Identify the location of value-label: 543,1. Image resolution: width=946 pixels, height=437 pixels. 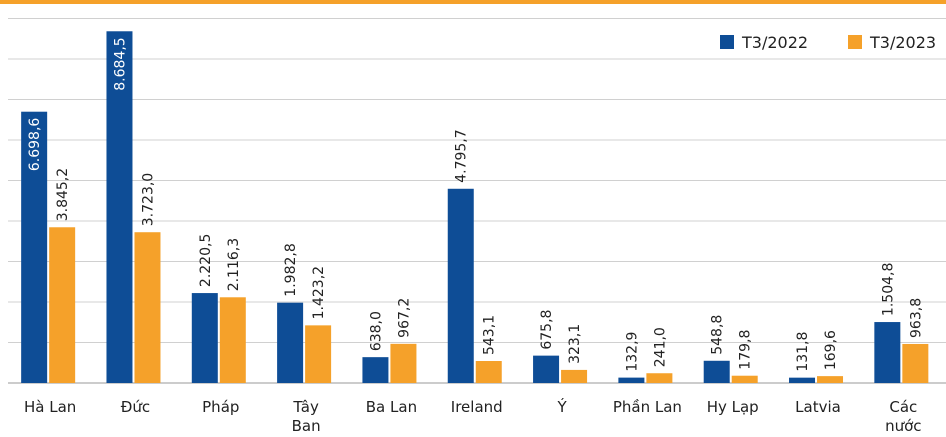
(490, 335).